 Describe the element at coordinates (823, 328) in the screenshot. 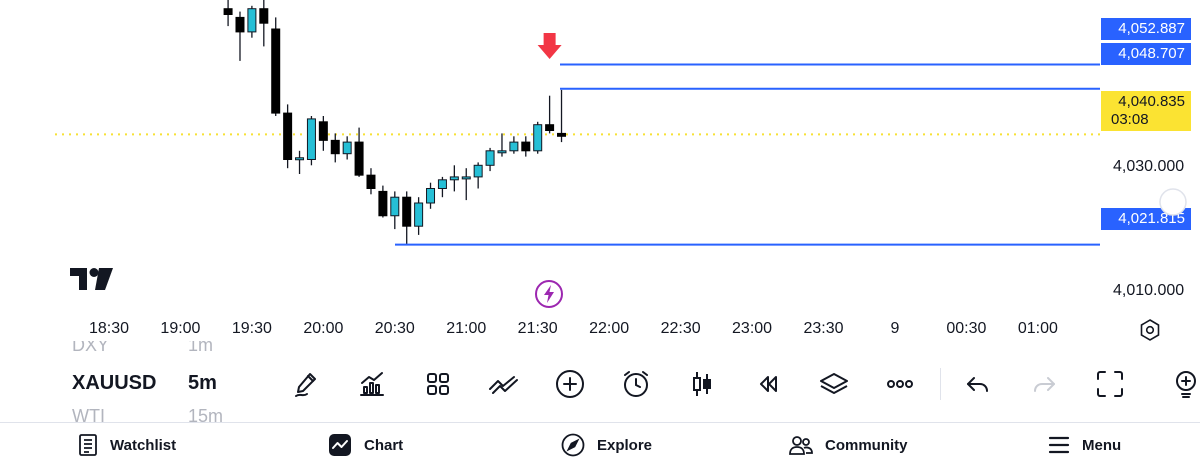

I see `time-axis-label: 23:30` at that location.